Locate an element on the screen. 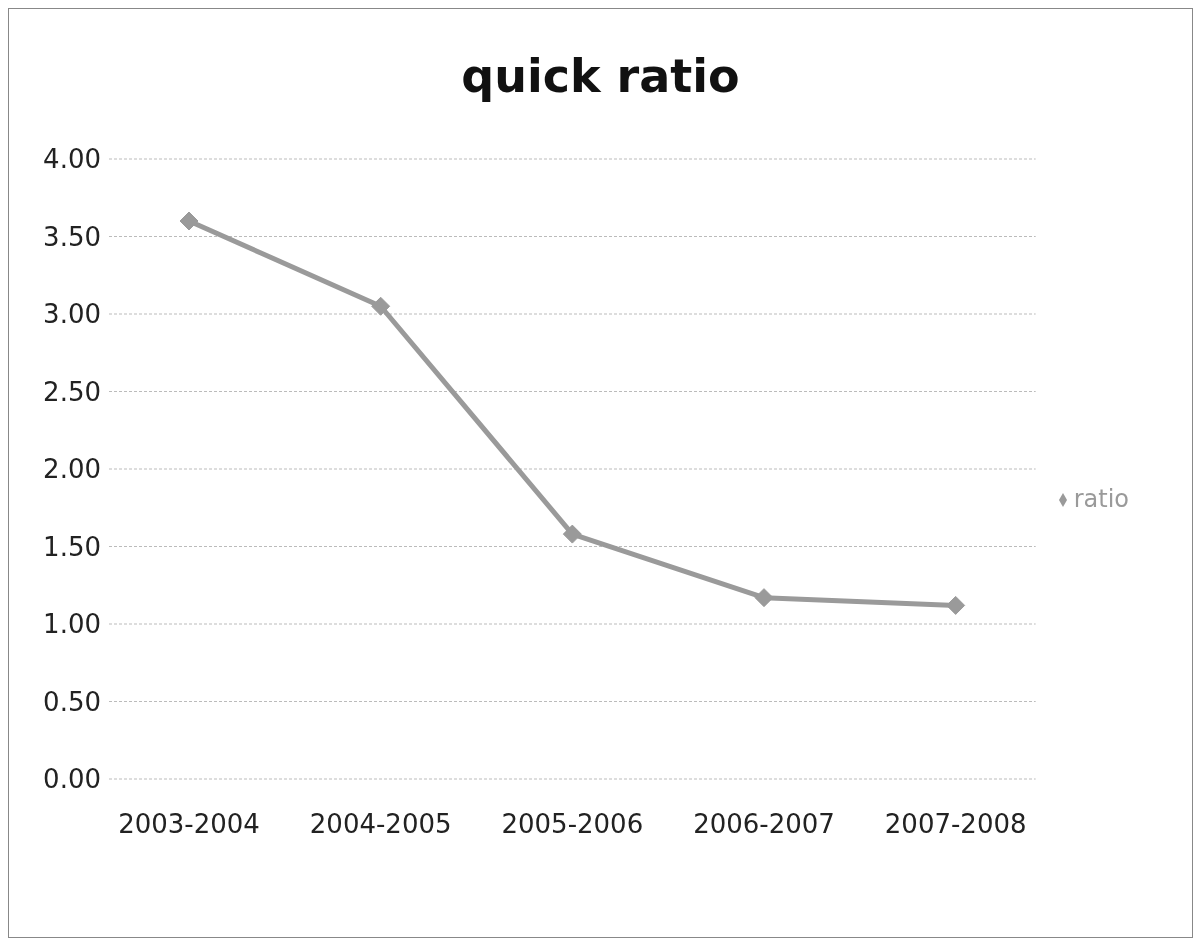 This screenshot has width=1203, height=949. y-tick-label: 2.00 is located at coordinates (72, 469).